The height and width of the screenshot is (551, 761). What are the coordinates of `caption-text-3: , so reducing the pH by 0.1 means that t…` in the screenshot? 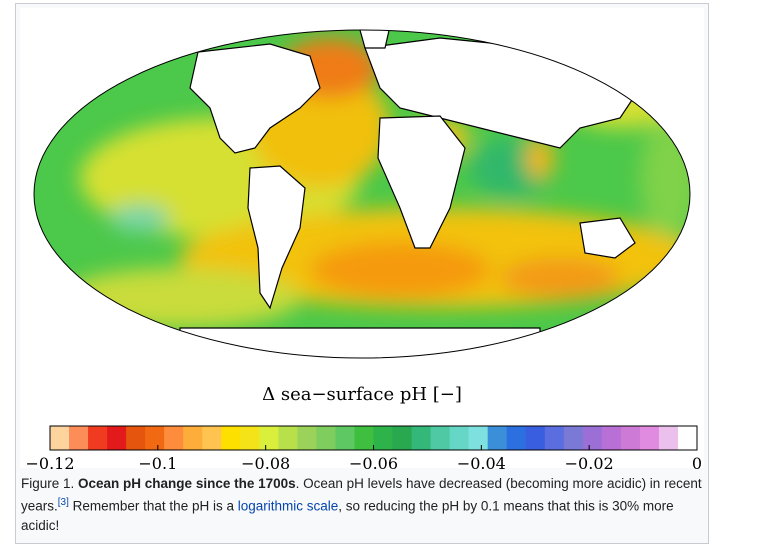 It's located at (347, 515).